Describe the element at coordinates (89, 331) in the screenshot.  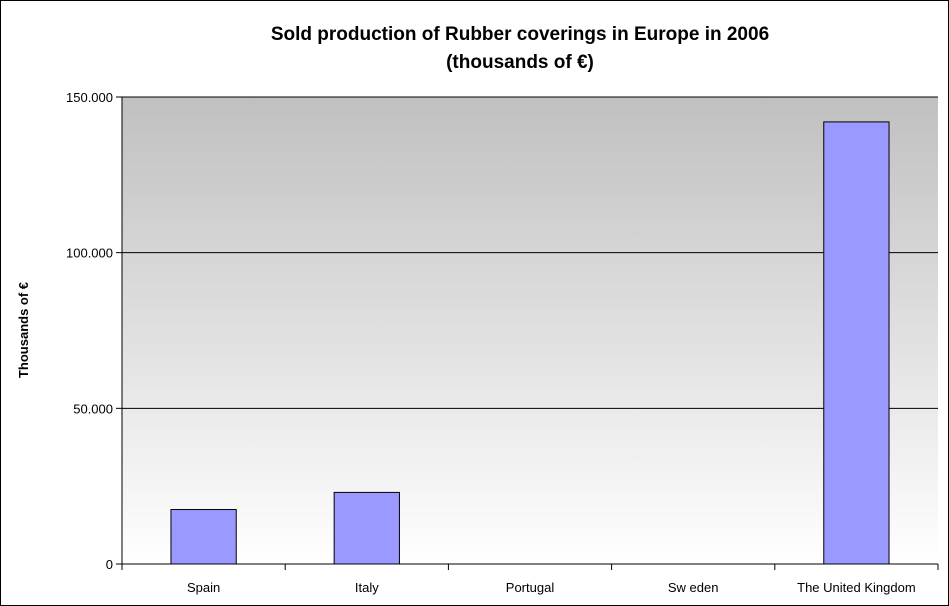
I see `y-tick-labels: 0 50.000 100.000 150.000` at that location.